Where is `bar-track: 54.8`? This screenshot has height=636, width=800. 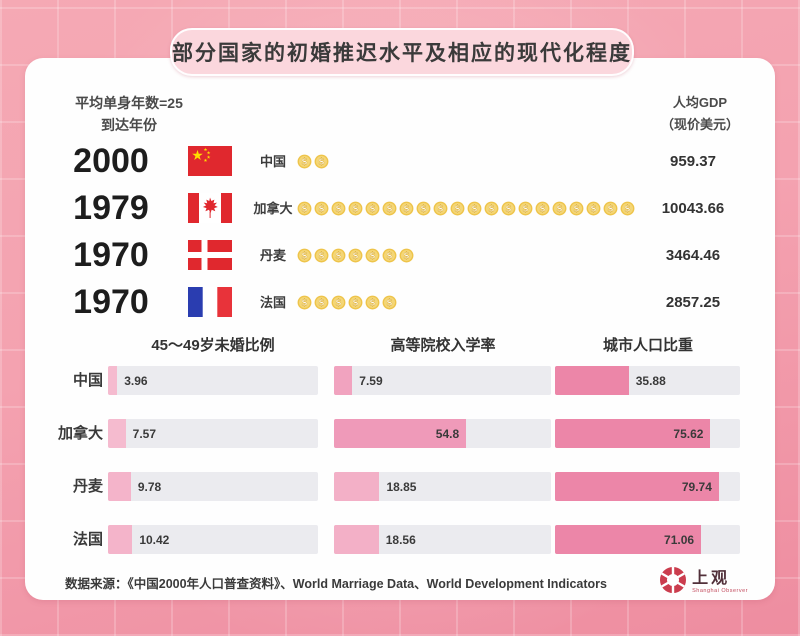 bar-track: 54.8 is located at coordinates (442, 433).